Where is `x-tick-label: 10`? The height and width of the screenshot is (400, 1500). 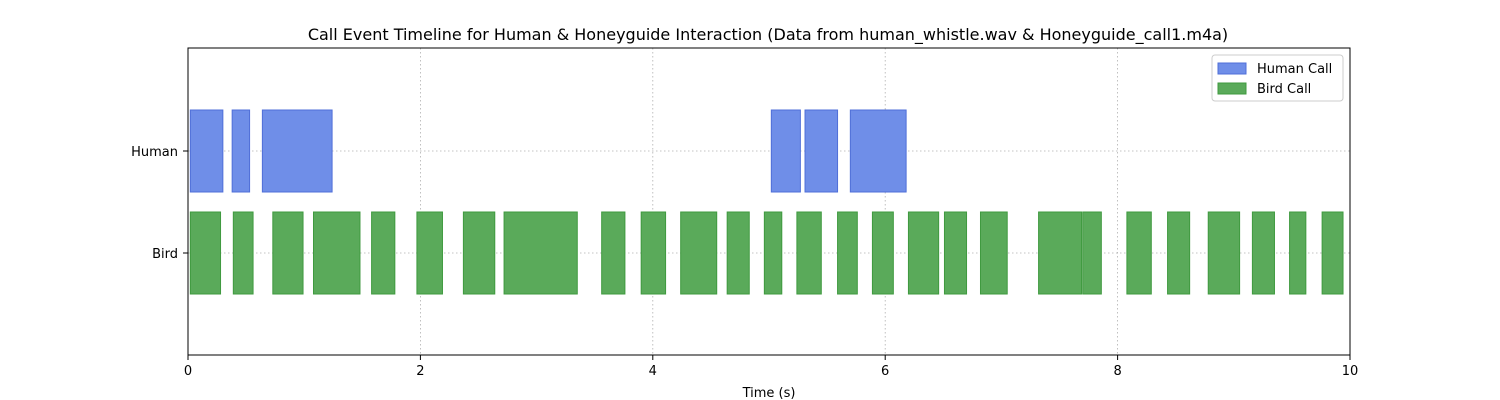
x-tick-label: 10 is located at coordinates (1350, 371).